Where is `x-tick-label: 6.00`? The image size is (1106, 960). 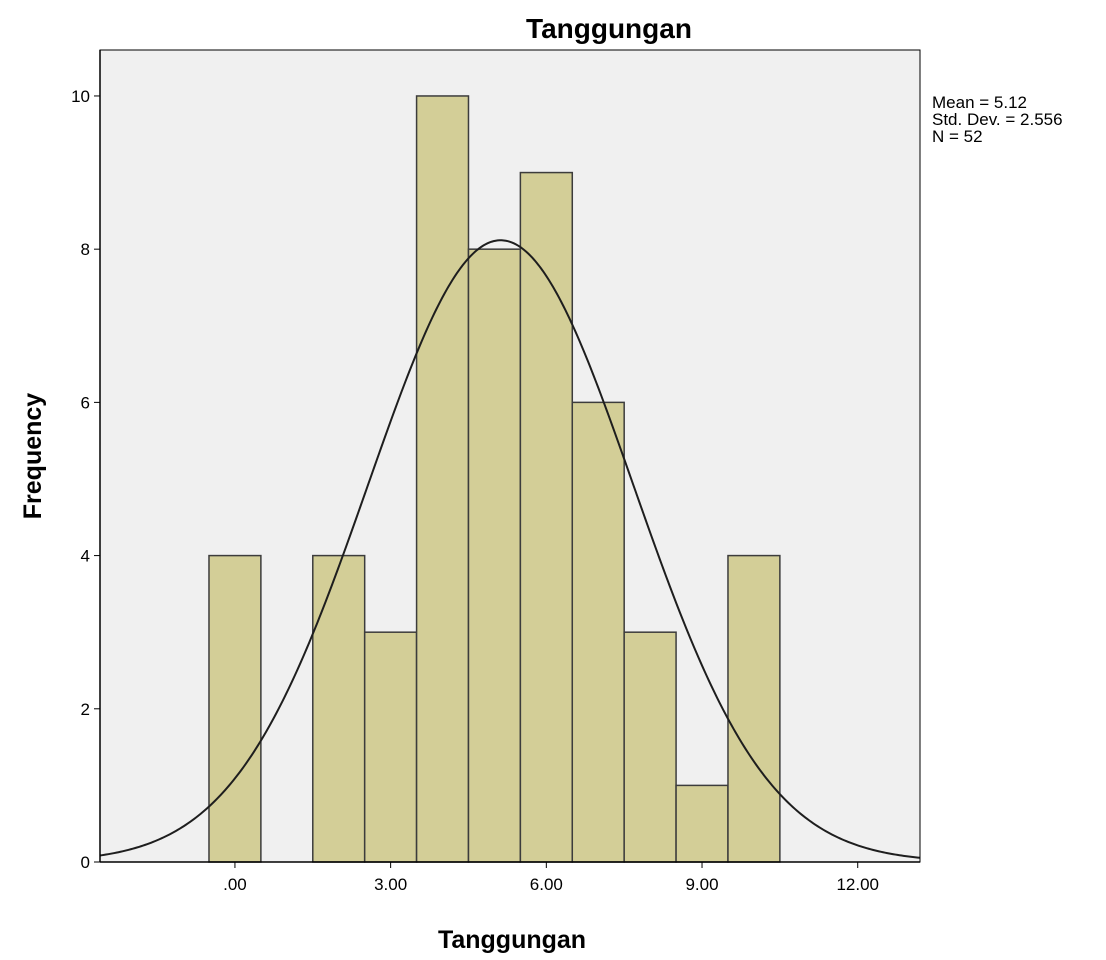 x-tick-label: 6.00 is located at coordinates (546, 884).